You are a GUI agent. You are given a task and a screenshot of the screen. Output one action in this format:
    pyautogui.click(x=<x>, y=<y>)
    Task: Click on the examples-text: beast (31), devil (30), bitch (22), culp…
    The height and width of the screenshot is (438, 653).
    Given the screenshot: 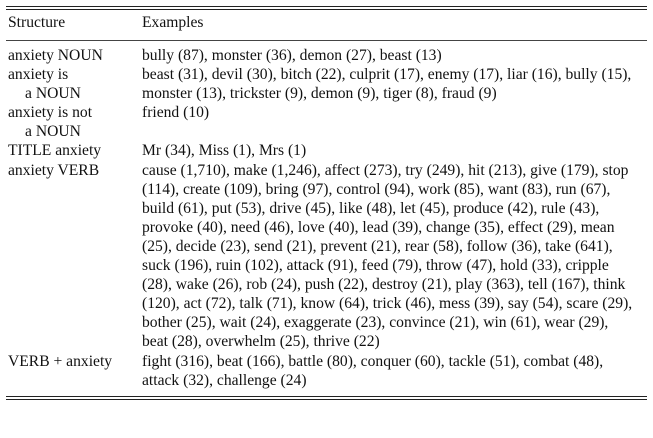 What is the action you would take?
    pyautogui.click(x=387, y=75)
    